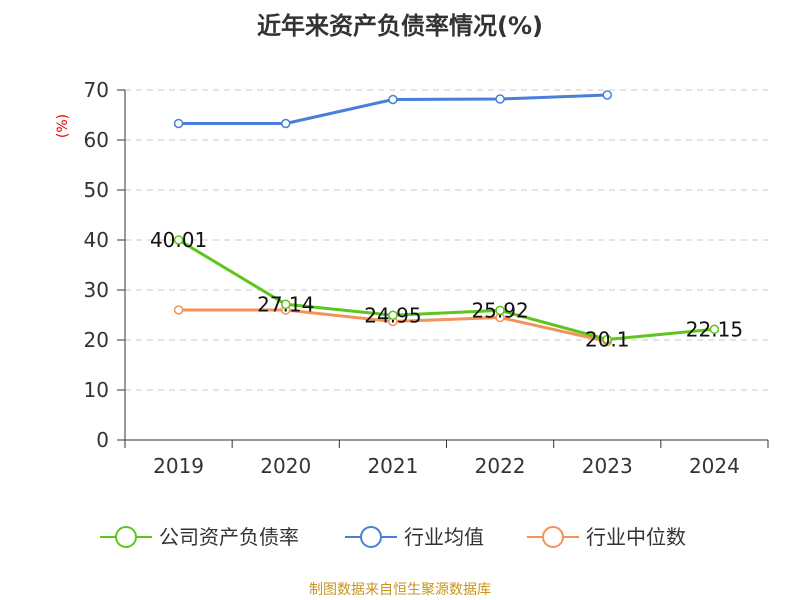 The height and width of the screenshot is (600, 800). I want to click on y-tick-label: 70, so click(96, 90).